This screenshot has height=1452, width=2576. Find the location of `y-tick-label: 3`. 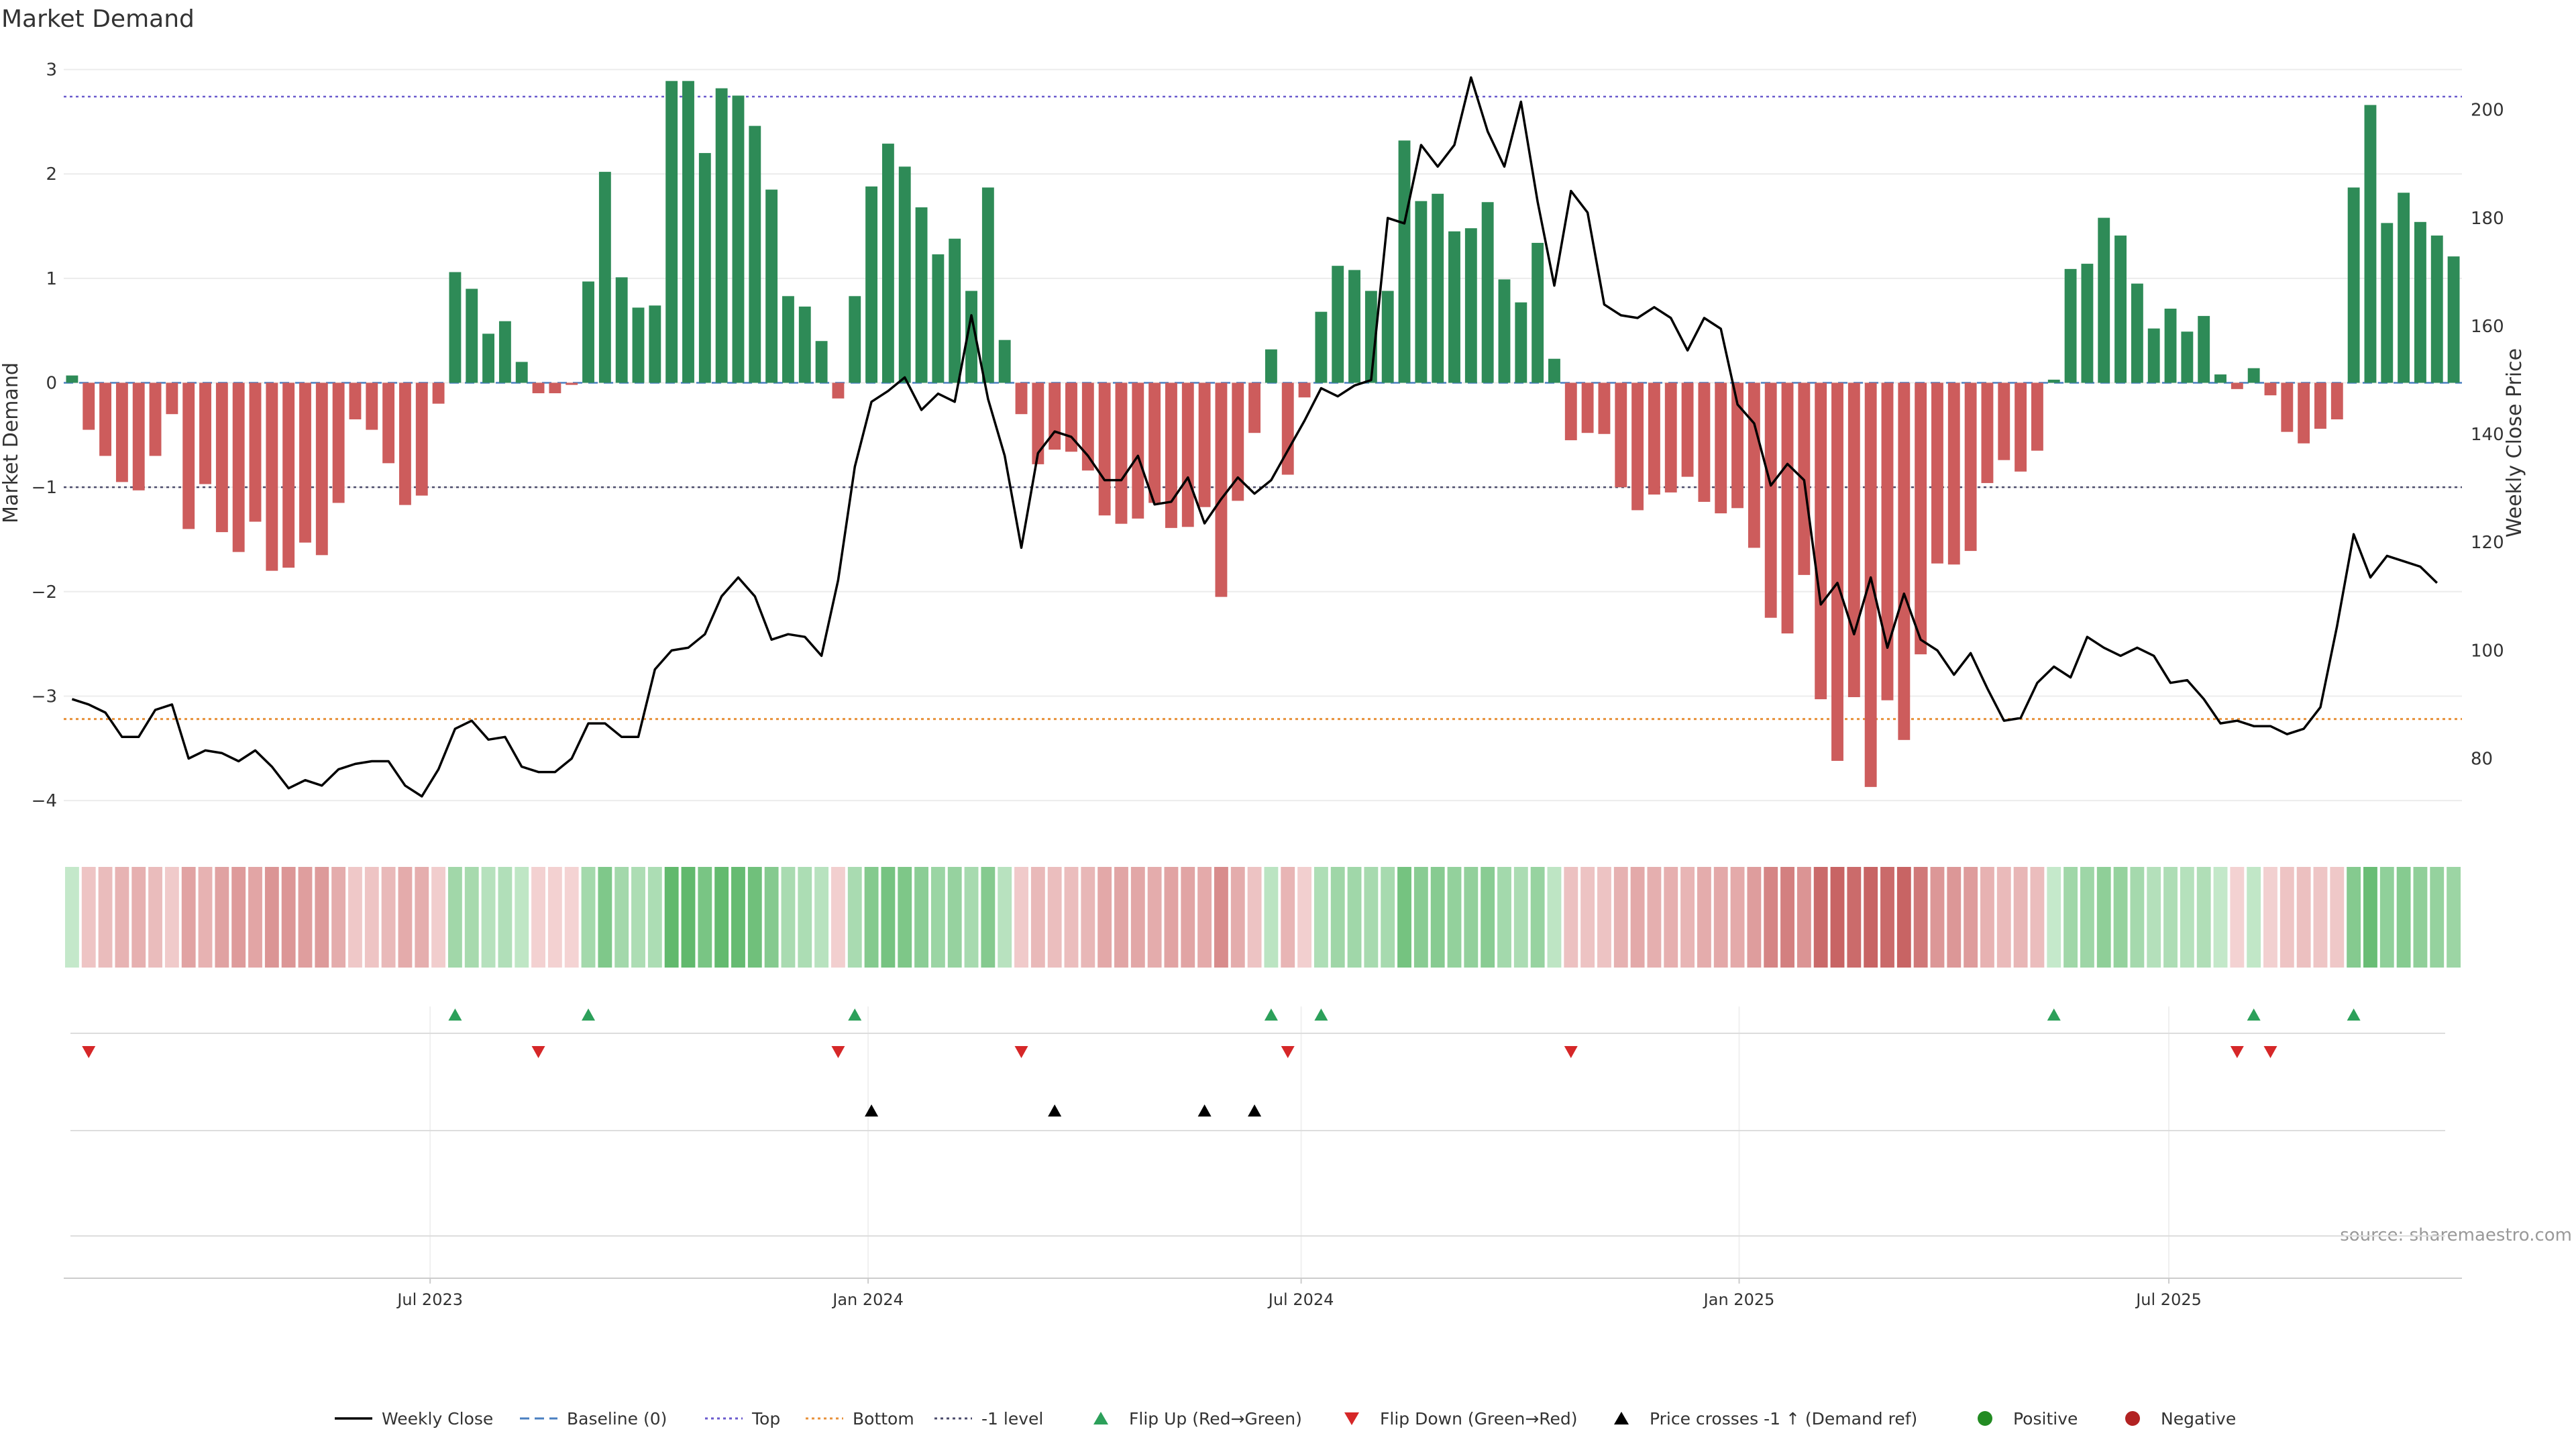

y-tick-label: 3 is located at coordinates (51, 71).